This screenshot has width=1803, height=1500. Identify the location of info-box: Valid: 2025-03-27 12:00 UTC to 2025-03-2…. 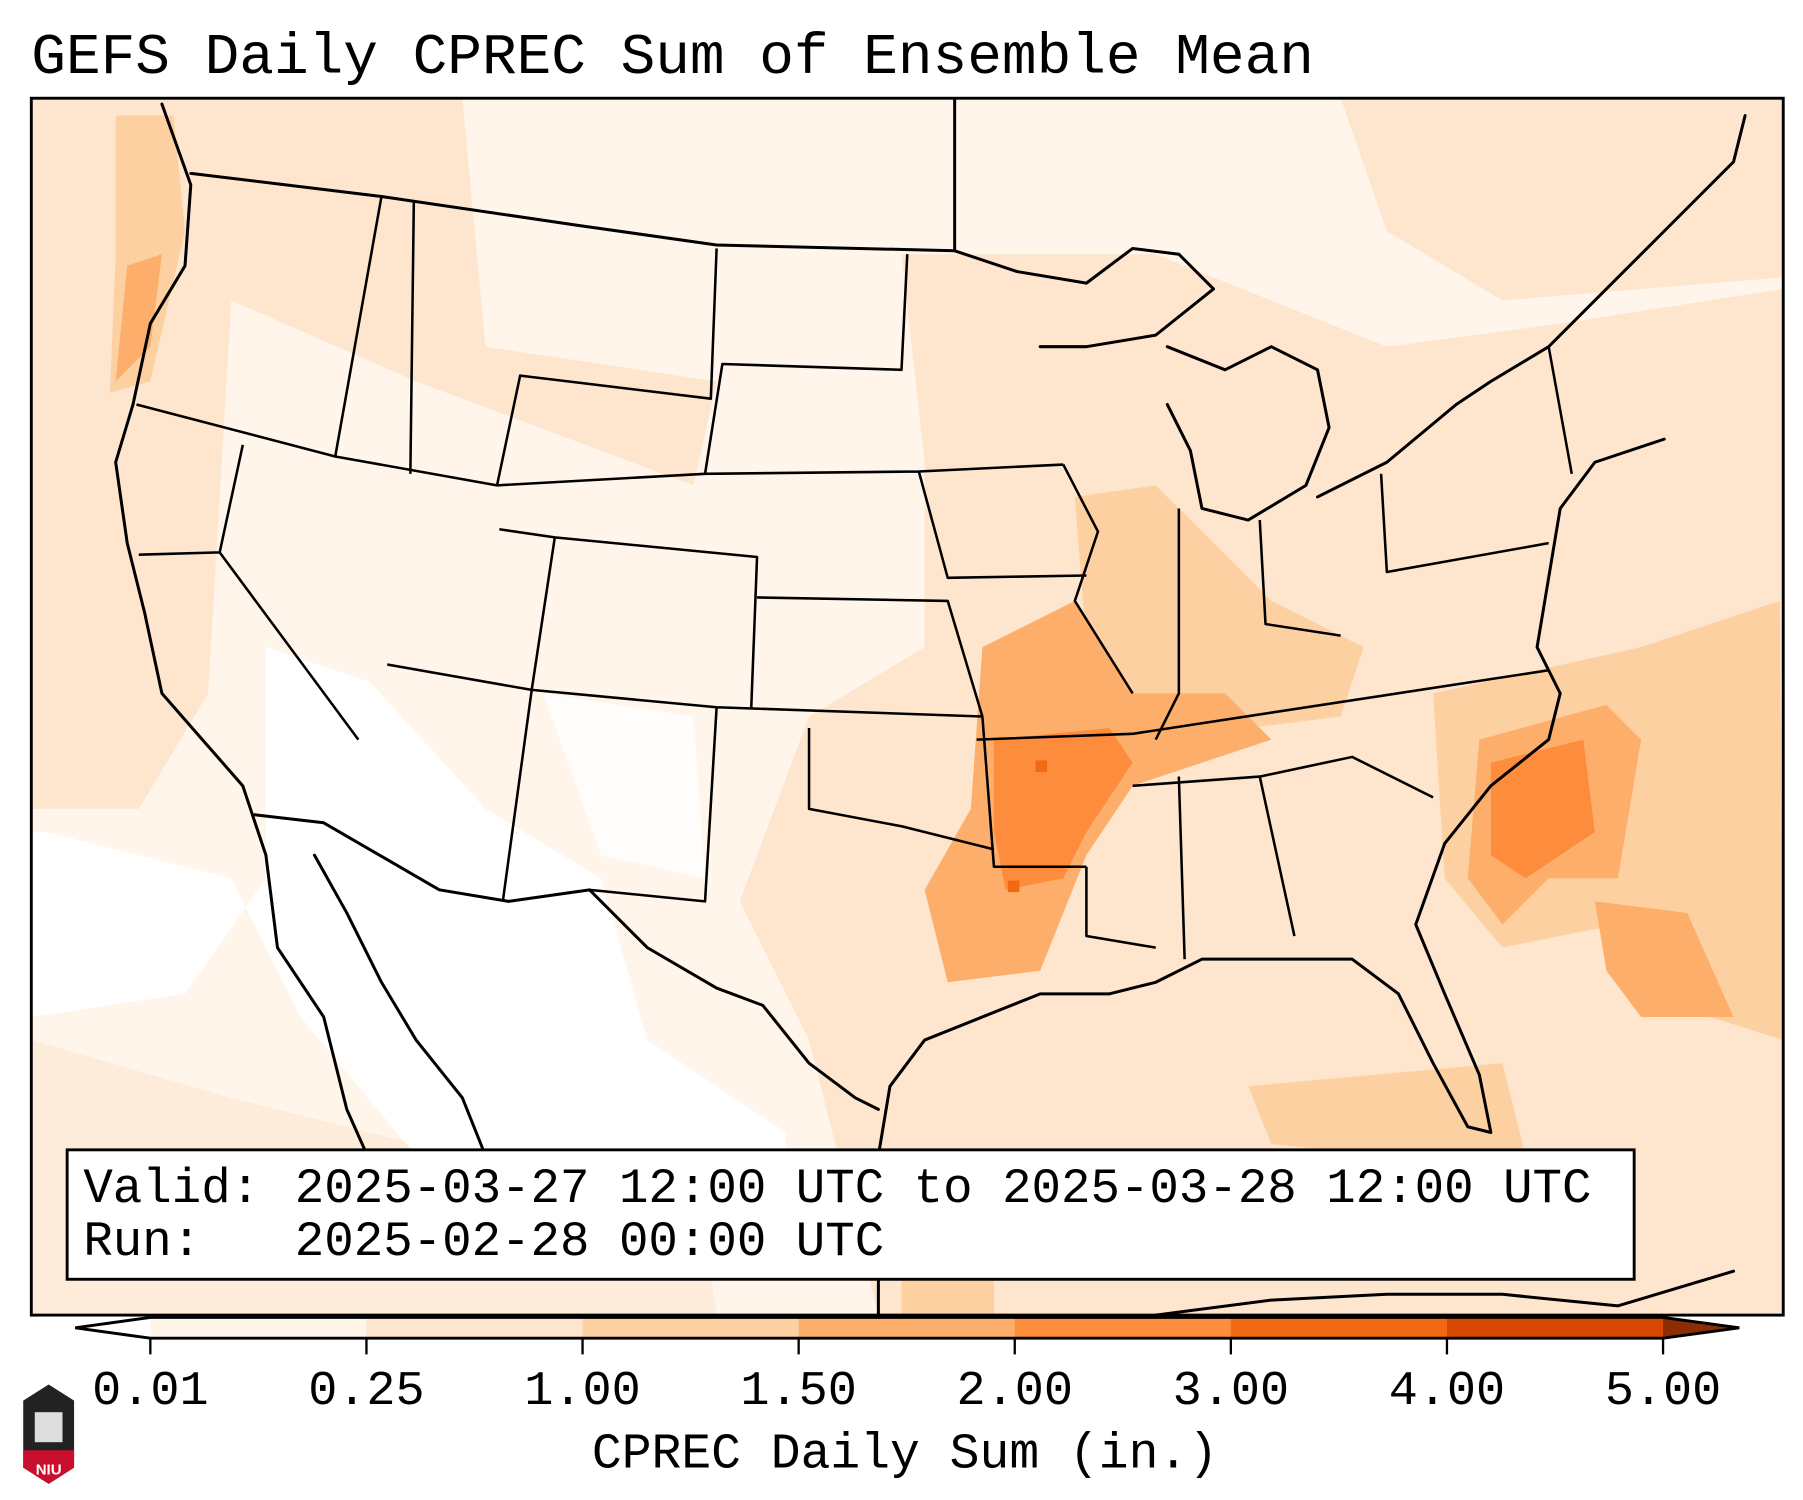
(850, 1214).